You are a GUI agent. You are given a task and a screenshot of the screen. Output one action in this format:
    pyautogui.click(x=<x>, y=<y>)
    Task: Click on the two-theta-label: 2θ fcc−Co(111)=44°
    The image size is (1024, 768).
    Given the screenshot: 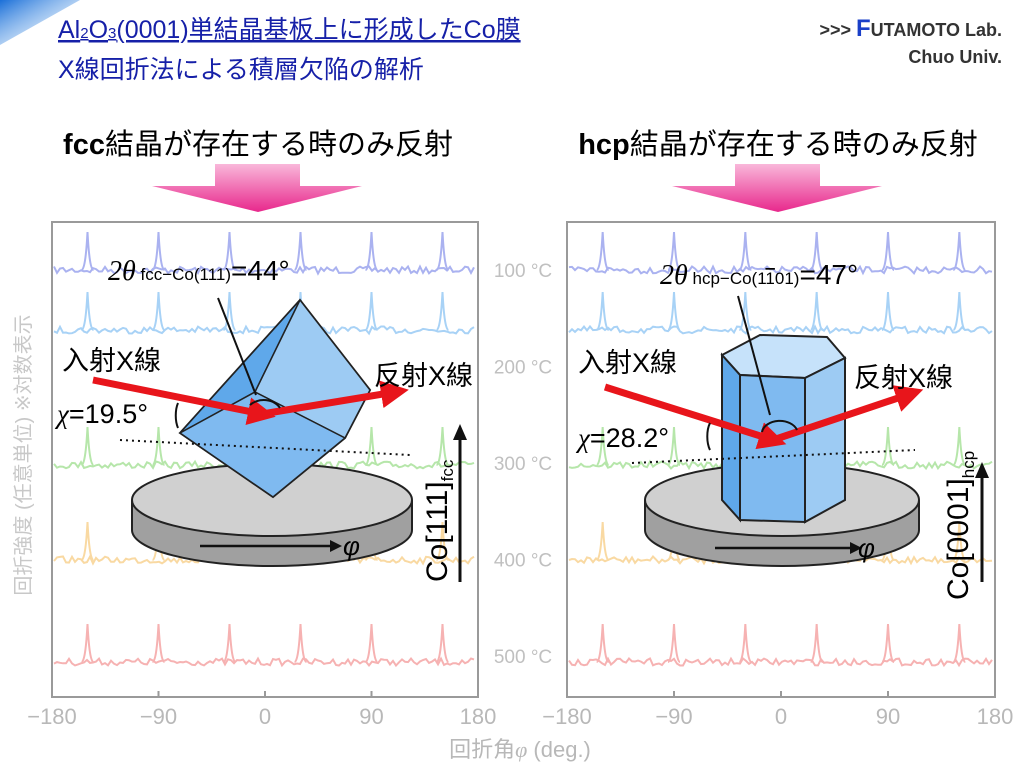 What is the action you would take?
    pyautogui.click(x=199, y=271)
    